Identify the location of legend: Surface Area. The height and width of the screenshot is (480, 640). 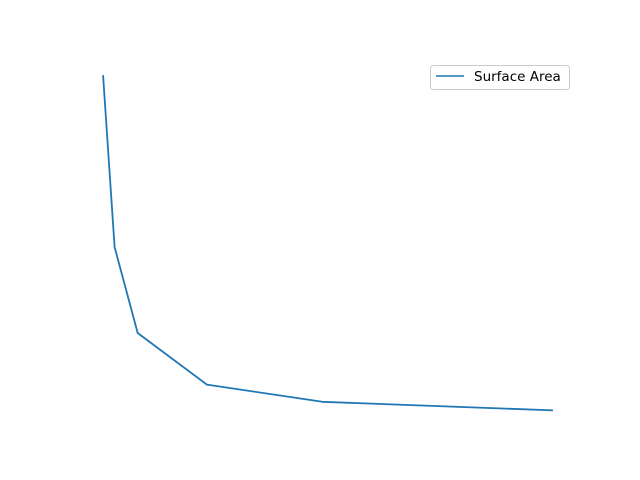
(500, 77).